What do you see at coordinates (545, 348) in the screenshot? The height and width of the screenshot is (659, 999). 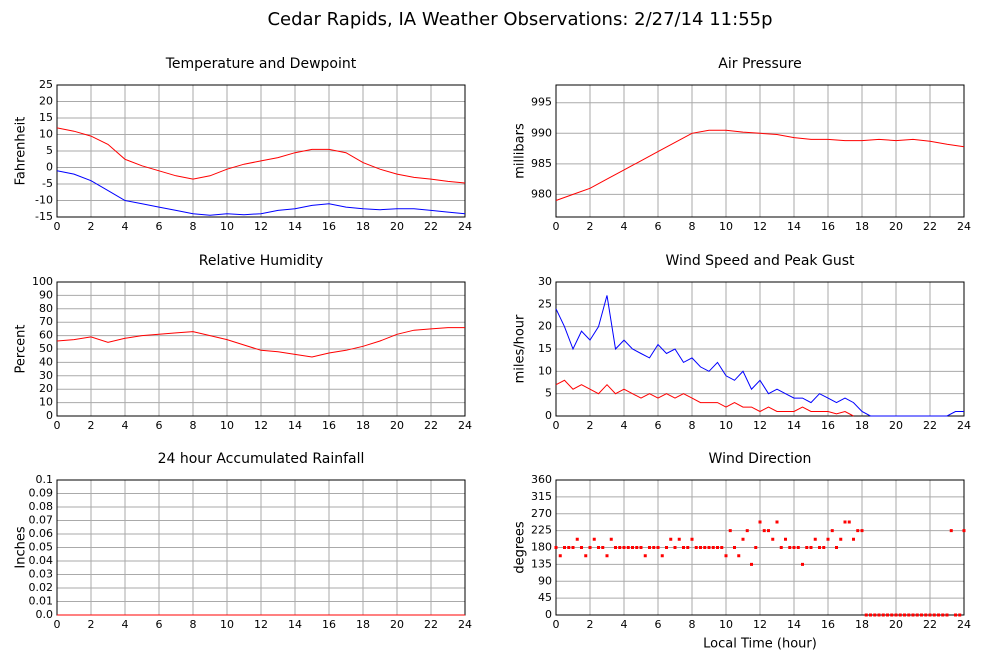 I see `y-tick-label: 15` at bounding box center [545, 348].